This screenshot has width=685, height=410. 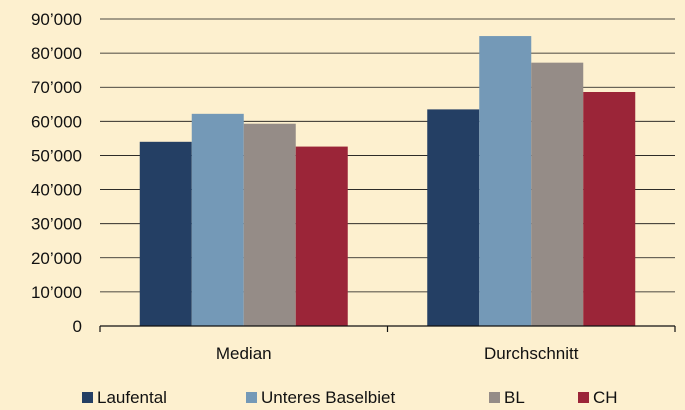 What do you see at coordinates (165, 233) in the screenshot?
I see `bar-laufental-median` at bounding box center [165, 233].